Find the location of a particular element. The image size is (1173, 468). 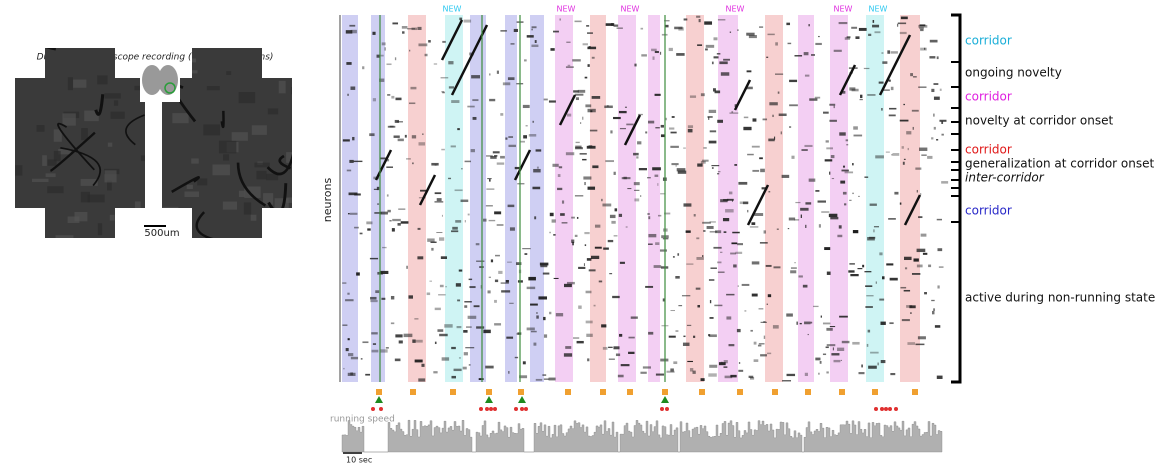

group-label: corridor is located at coordinates (988, 211).